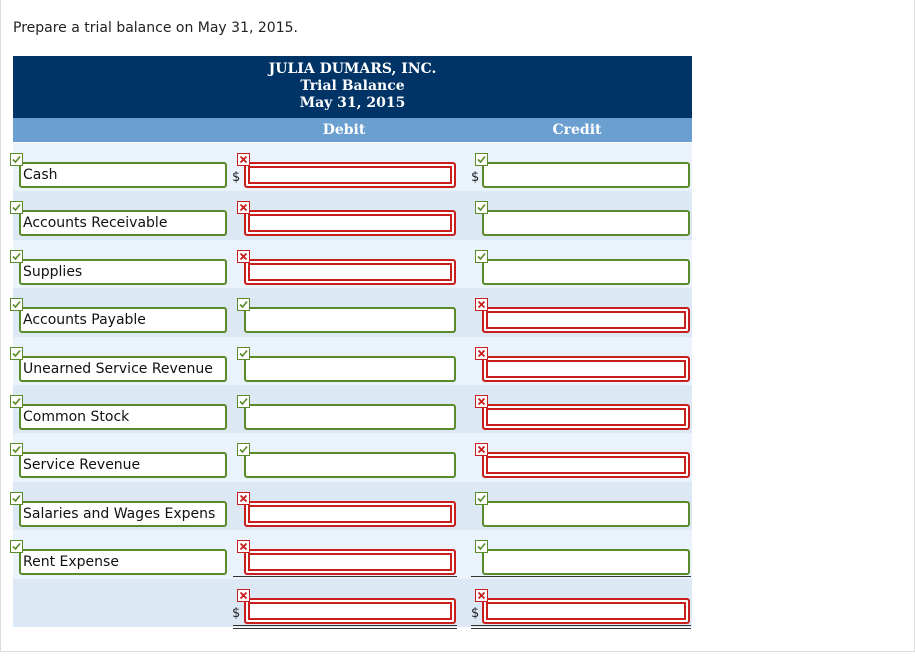  What do you see at coordinates (123, 417) in the screenshot?
I see `account-name: Common Stock` at bounding box center [123, 417].